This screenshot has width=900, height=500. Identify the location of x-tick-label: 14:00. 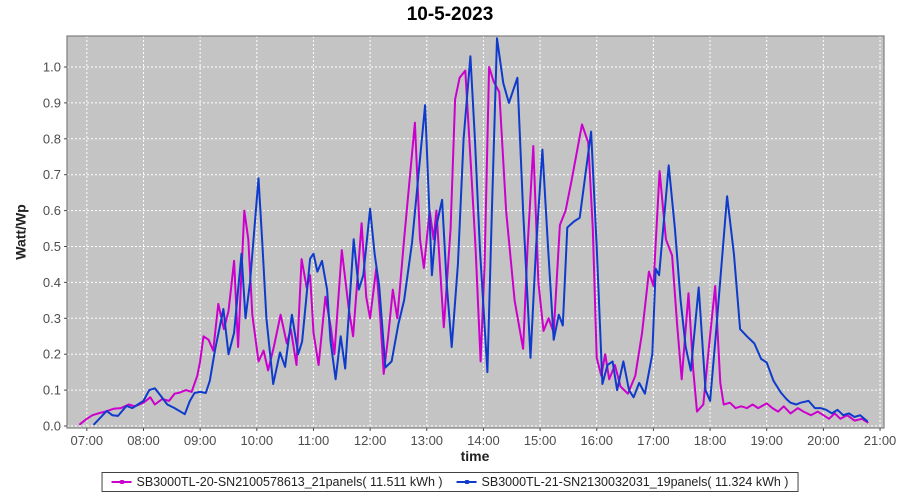
(483, 440).